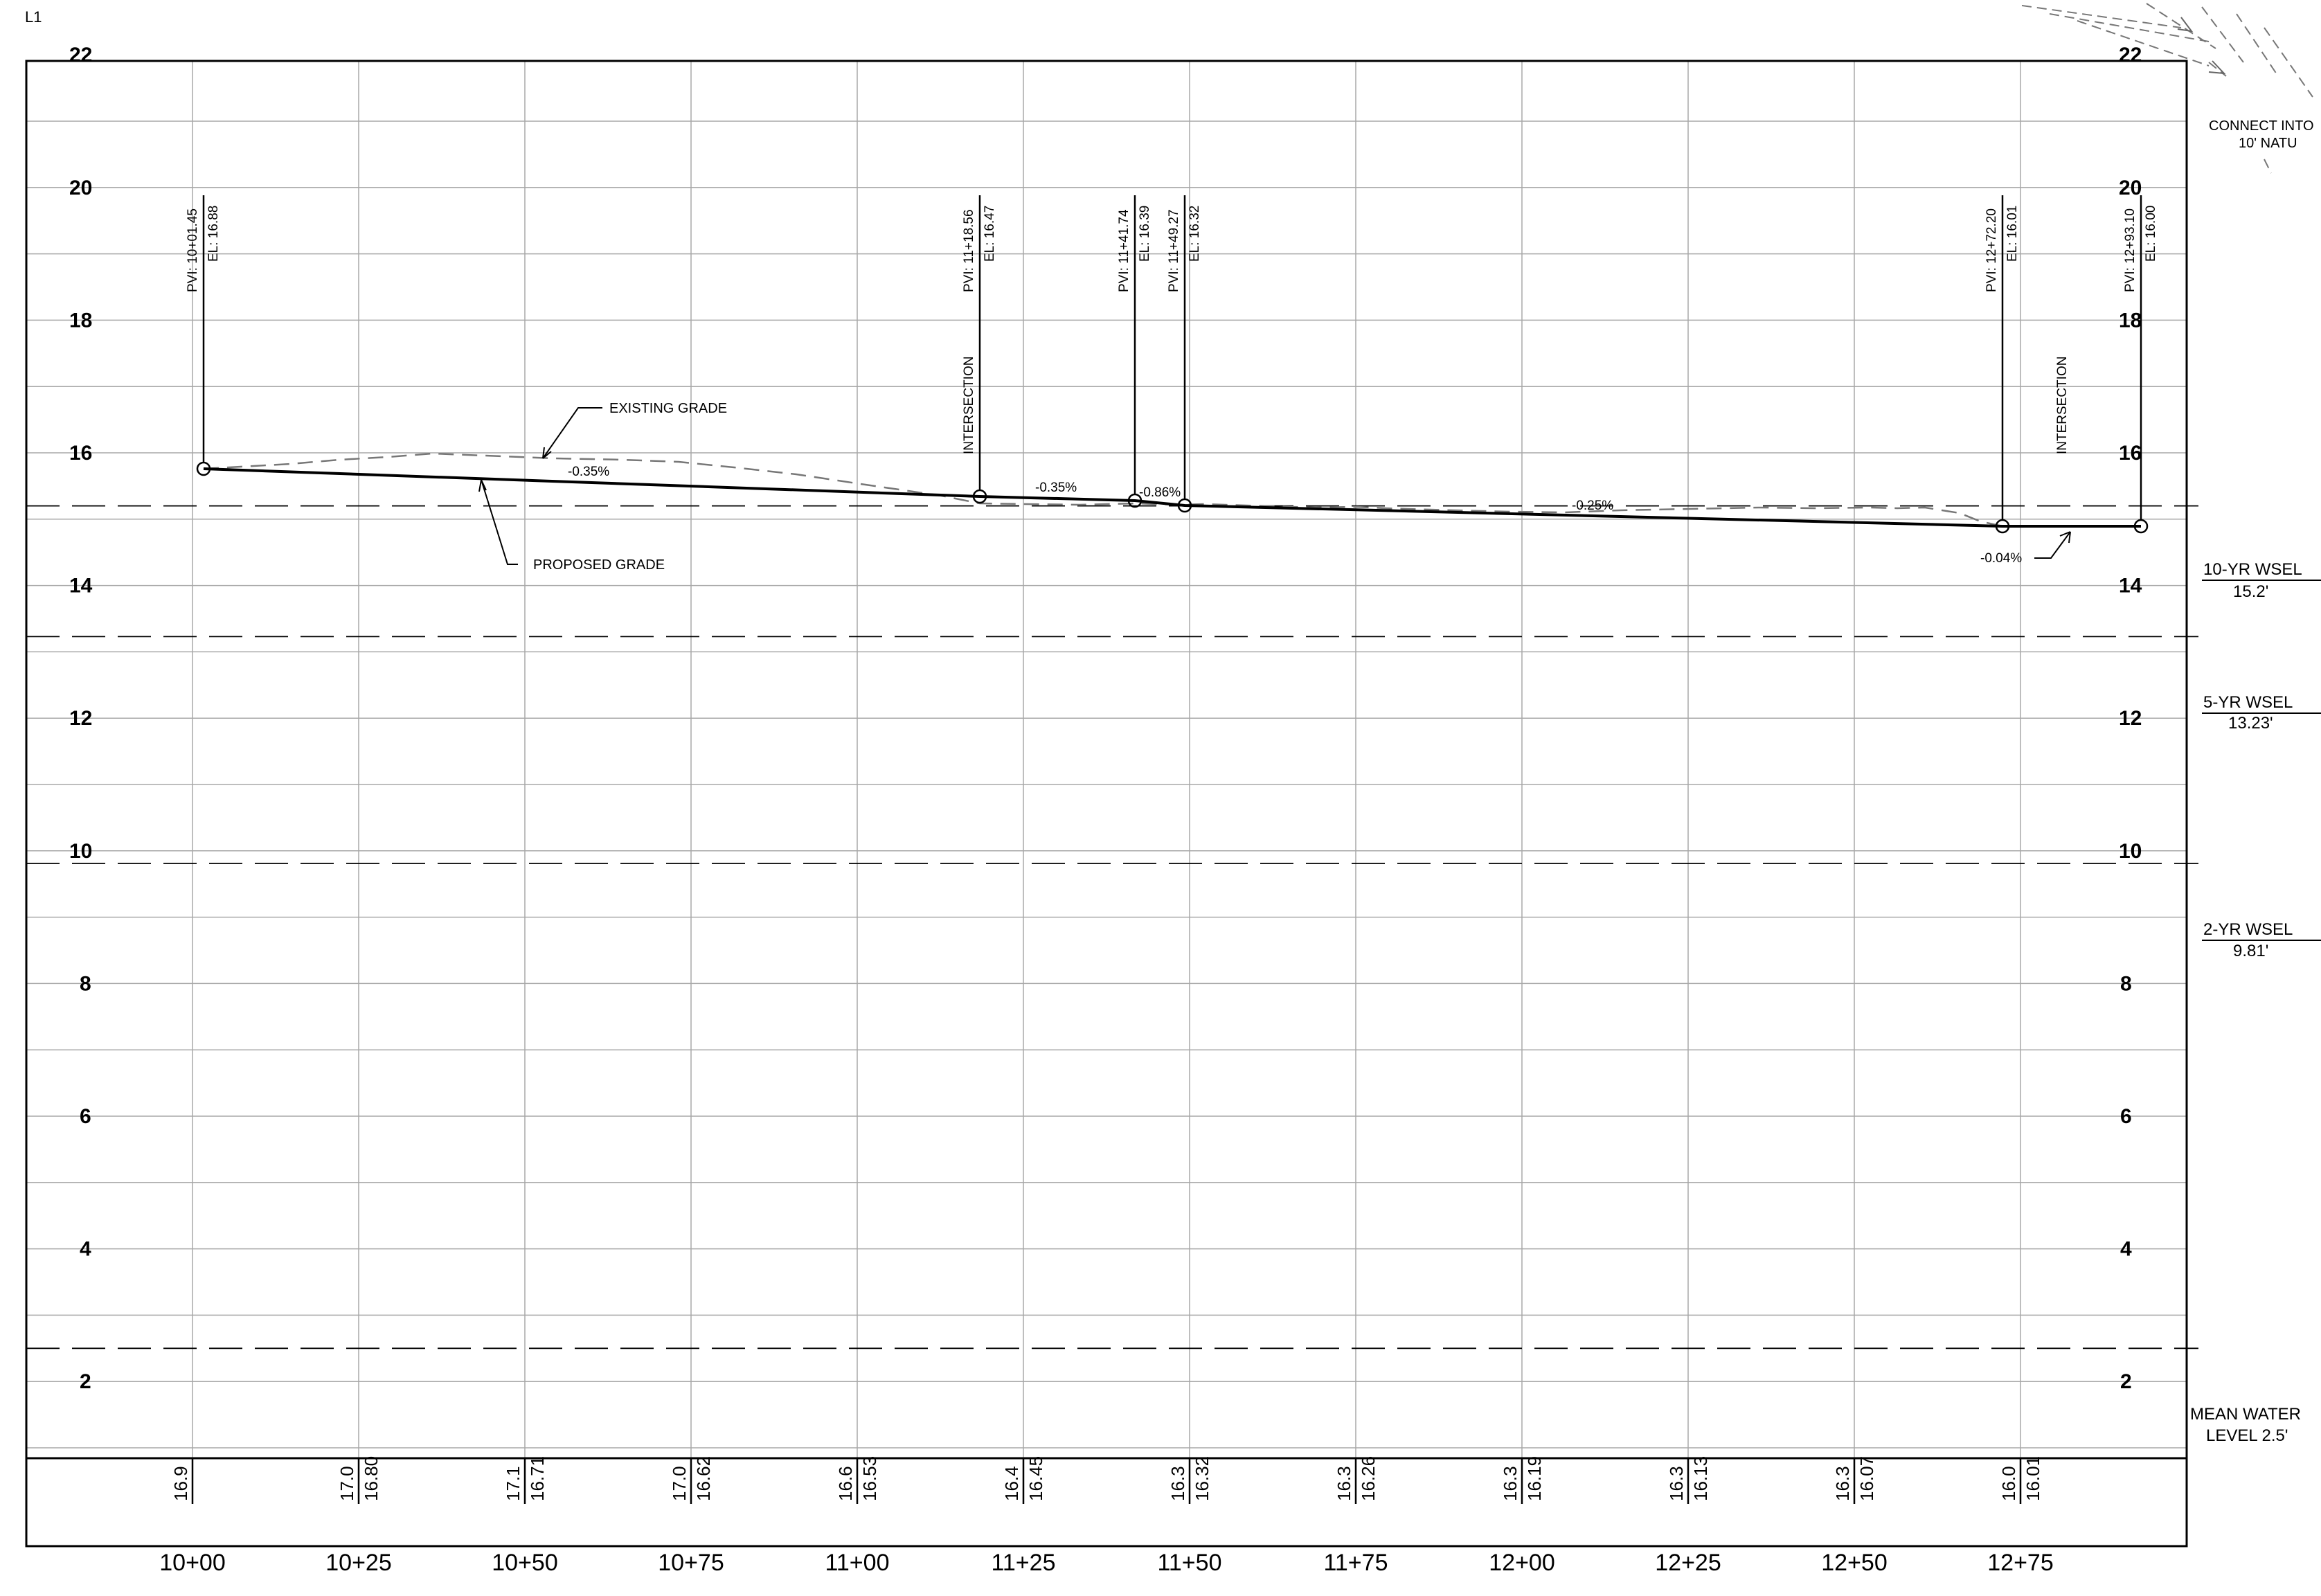  I want to click on elevation-label-right: 22, so click(2130, 55).